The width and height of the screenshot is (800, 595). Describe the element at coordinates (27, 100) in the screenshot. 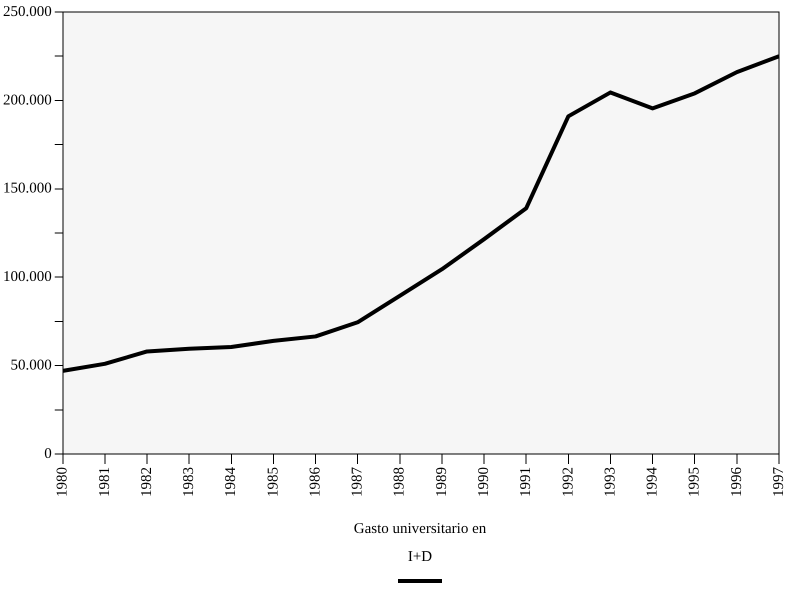

I see `y-tick-label: 200.000` at that location.